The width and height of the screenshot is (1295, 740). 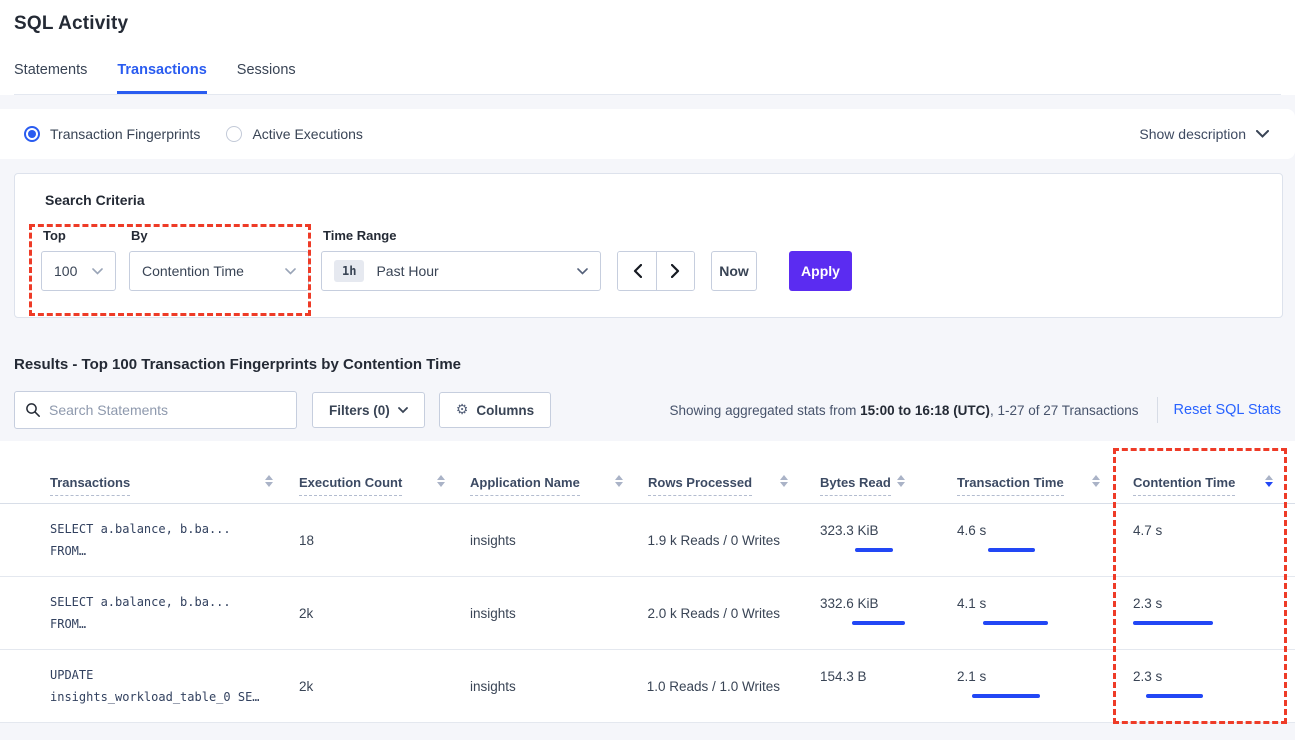 I want to click on column-header-bytes-read: Bytes Read, so click(x=858, y=472).